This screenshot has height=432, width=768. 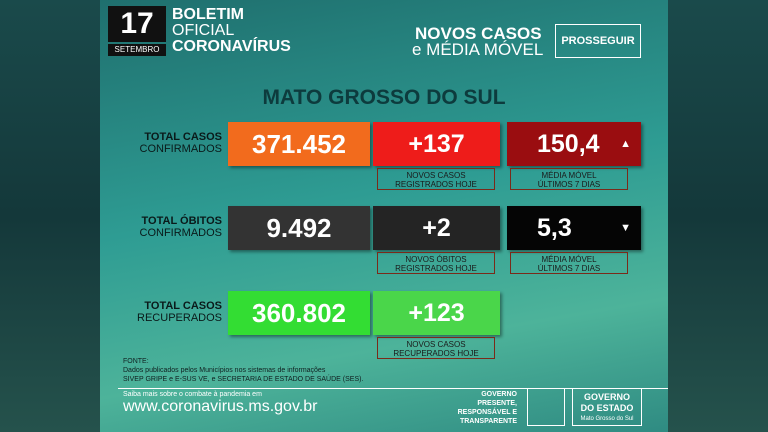 I want to click on row-label: TOTAL CASOS CONFIRMADOS, so click(x=162, y=143).